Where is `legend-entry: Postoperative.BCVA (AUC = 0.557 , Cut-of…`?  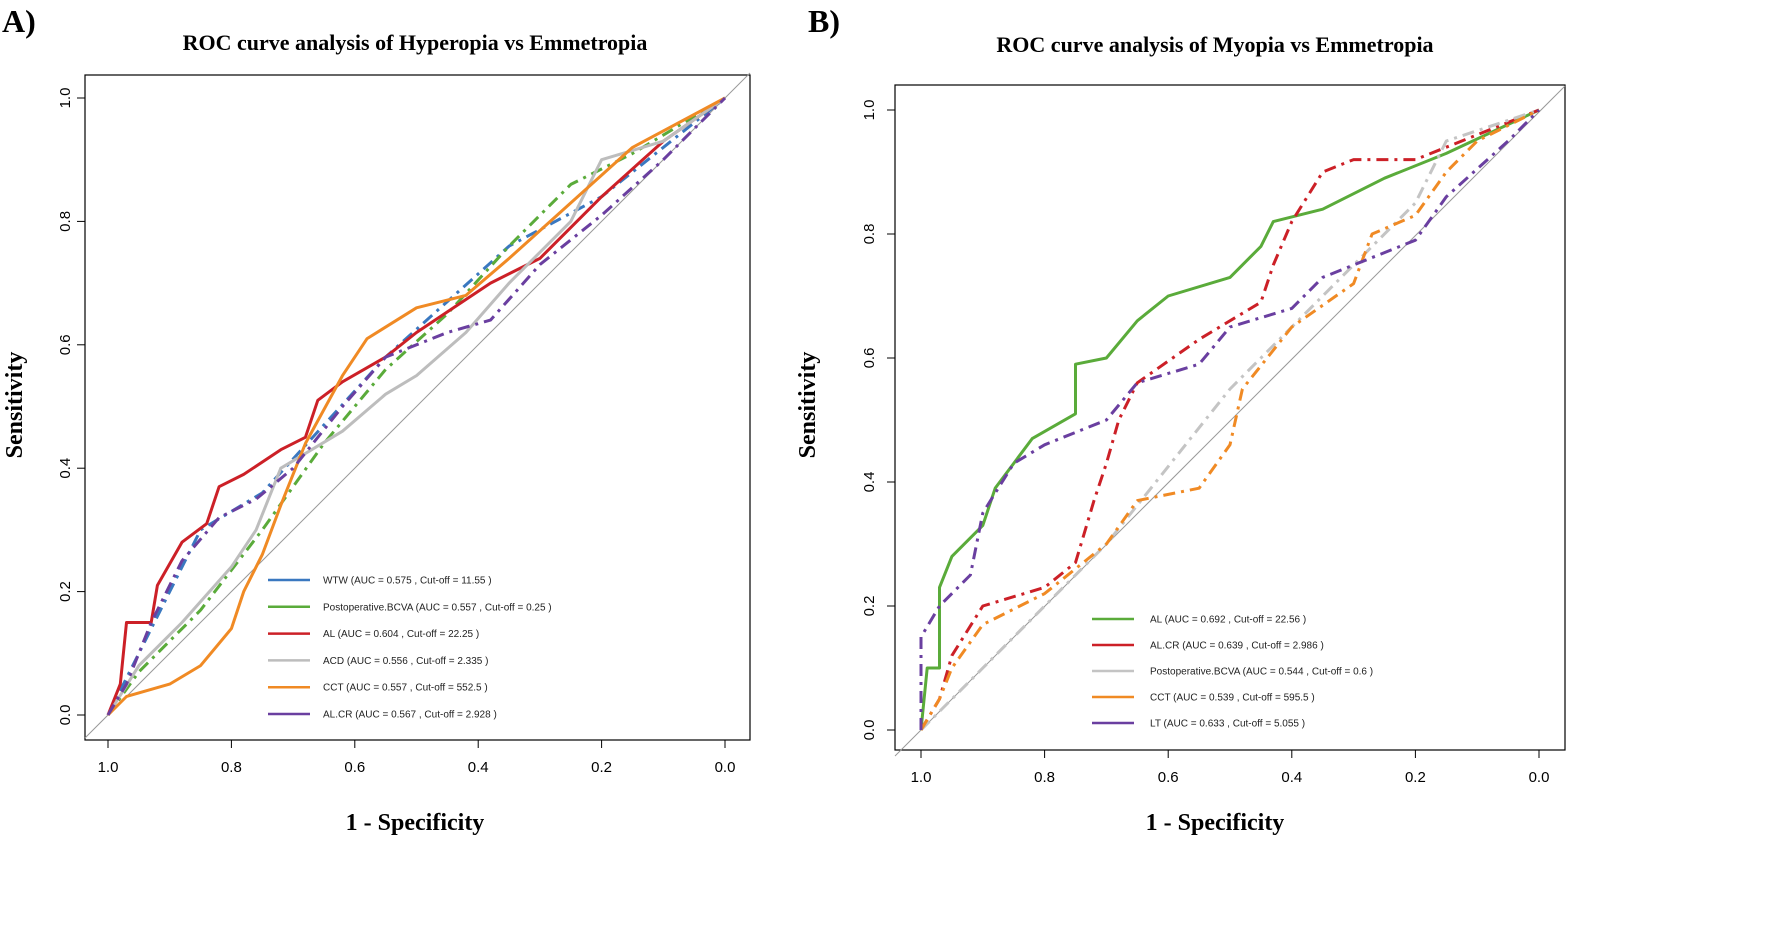 legend-entry: Postoperative.BCVA (AUC = 0.557 , Cut-of… is located at coordinates (437, 607).